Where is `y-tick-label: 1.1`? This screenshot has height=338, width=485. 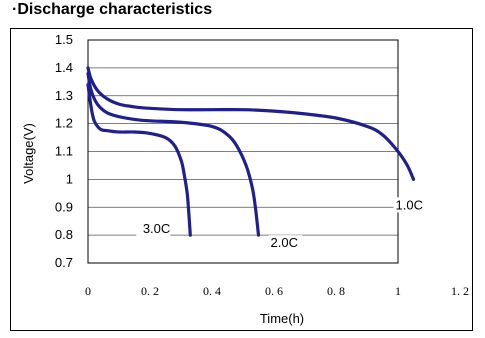
y-tick-label: 1.1 is located at coordinates (64, 151).